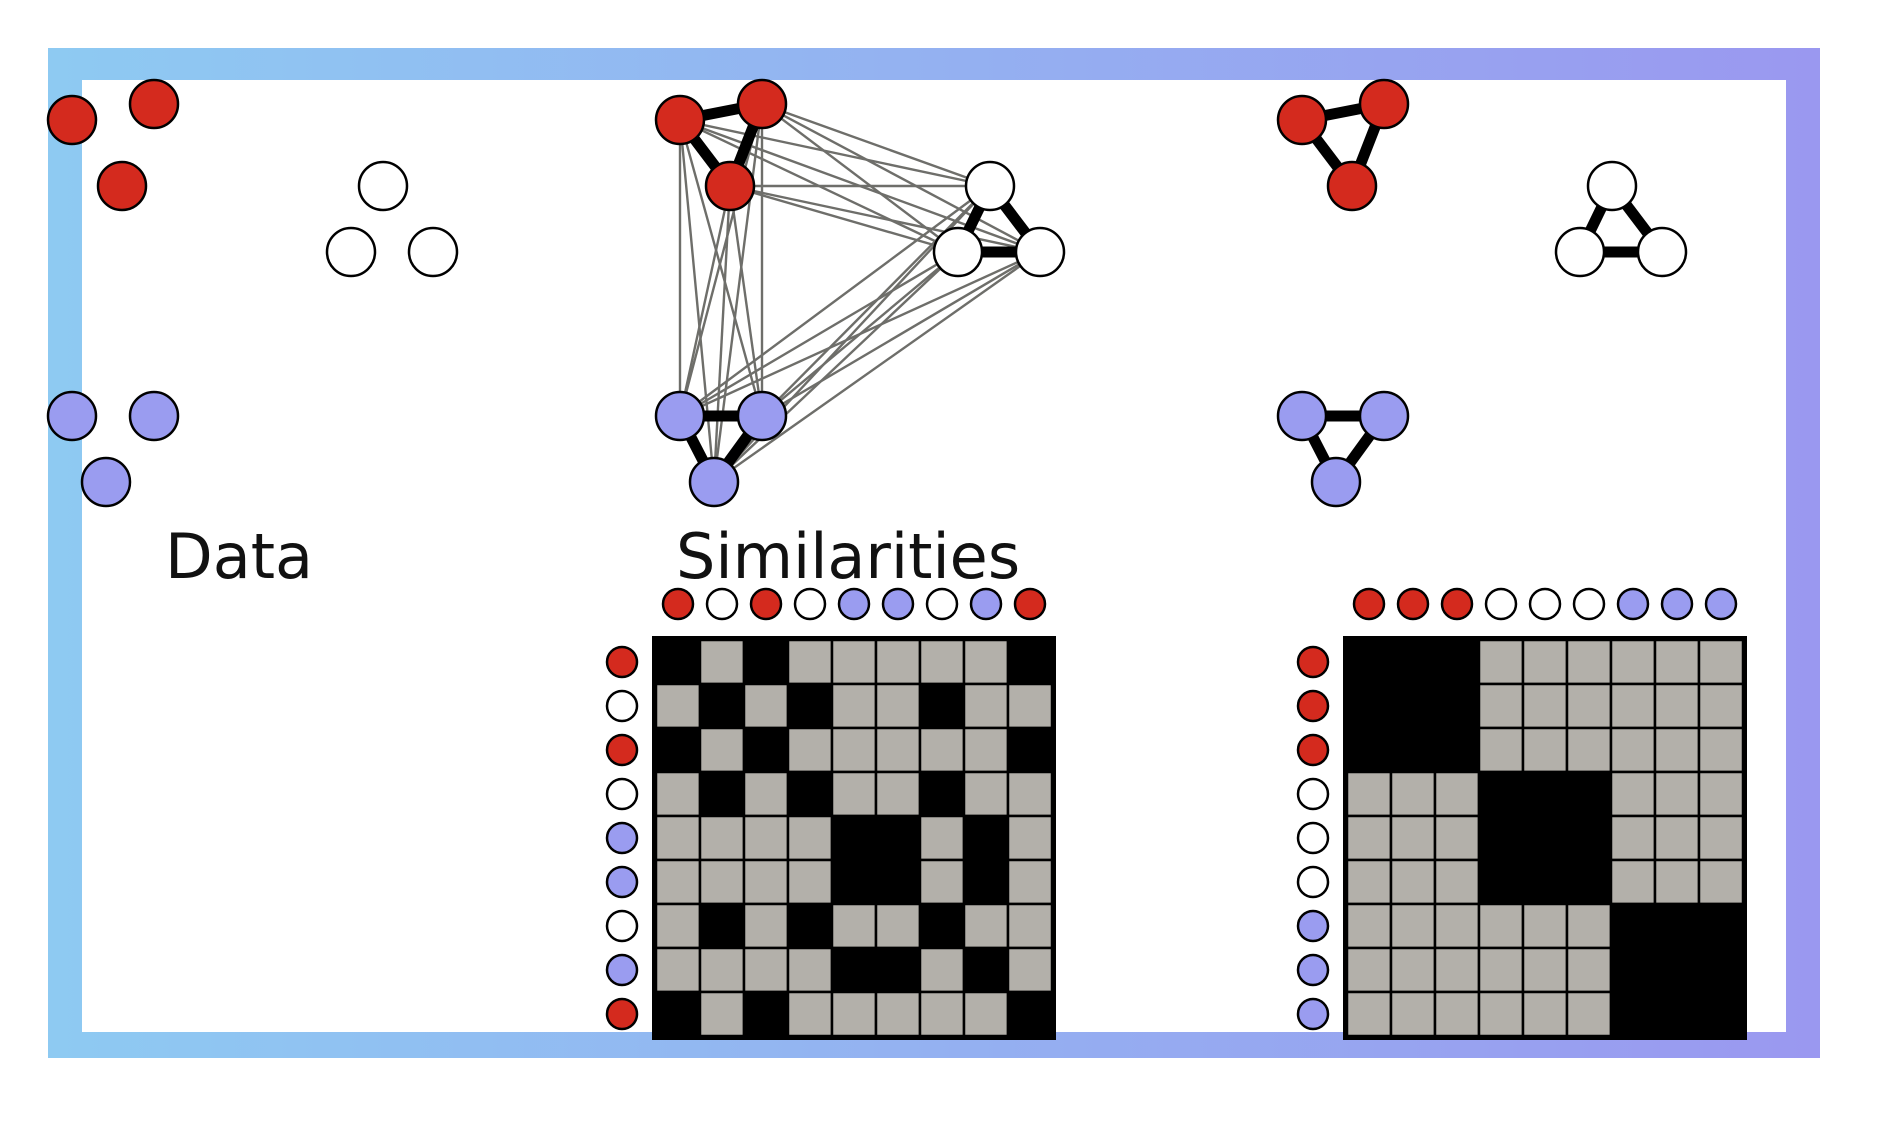 The image size is (1890, 1146). What do you see at coordinates (239, 556) in the screenshot?
I see `data-caption: Data` at bounding box center [239, 556].